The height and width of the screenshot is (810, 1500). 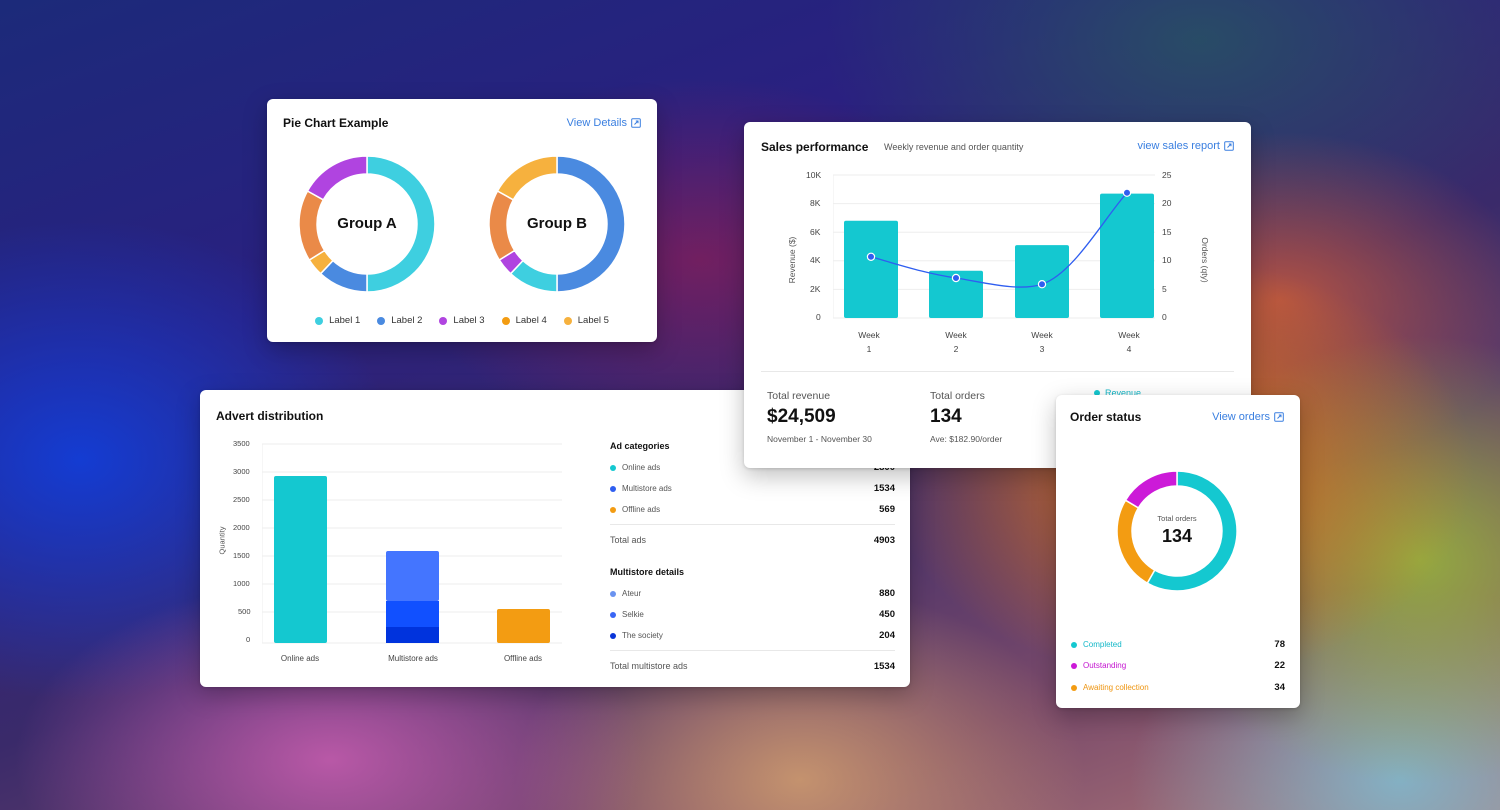 I want to click on status-value: 78, so click(x=1279, y=644).